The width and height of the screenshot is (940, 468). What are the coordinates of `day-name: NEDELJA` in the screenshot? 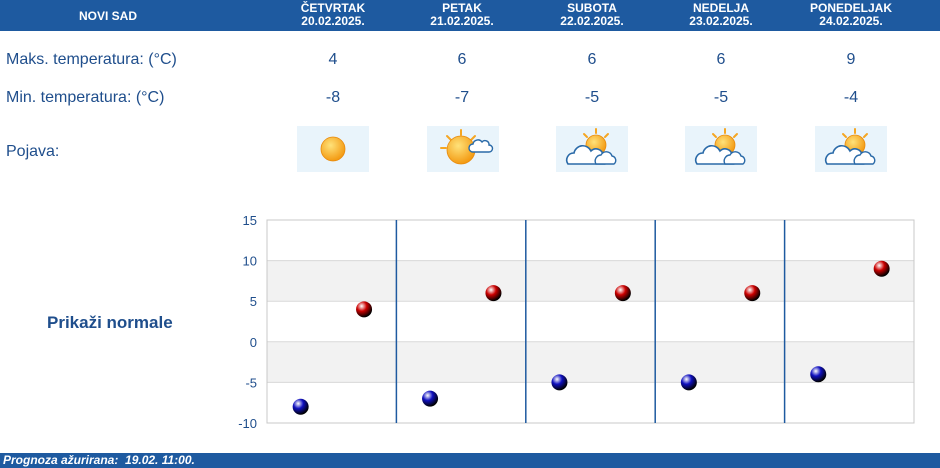 It's located at (720, 8).